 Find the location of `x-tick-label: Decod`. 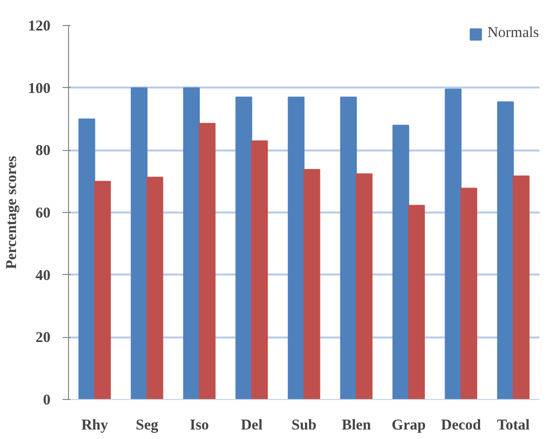

x-tick-label: Decod is located at coordinates (461, 426).